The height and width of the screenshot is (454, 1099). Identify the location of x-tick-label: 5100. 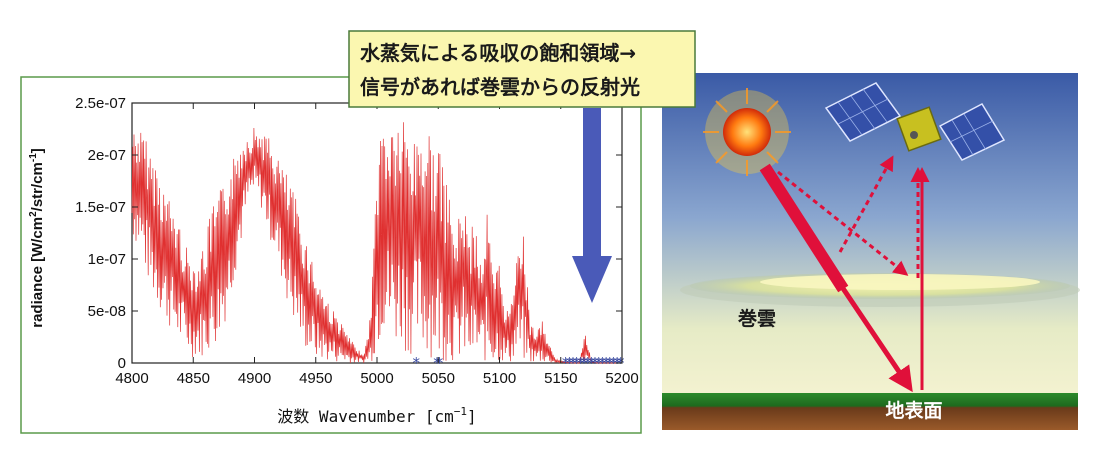
(499, 378).